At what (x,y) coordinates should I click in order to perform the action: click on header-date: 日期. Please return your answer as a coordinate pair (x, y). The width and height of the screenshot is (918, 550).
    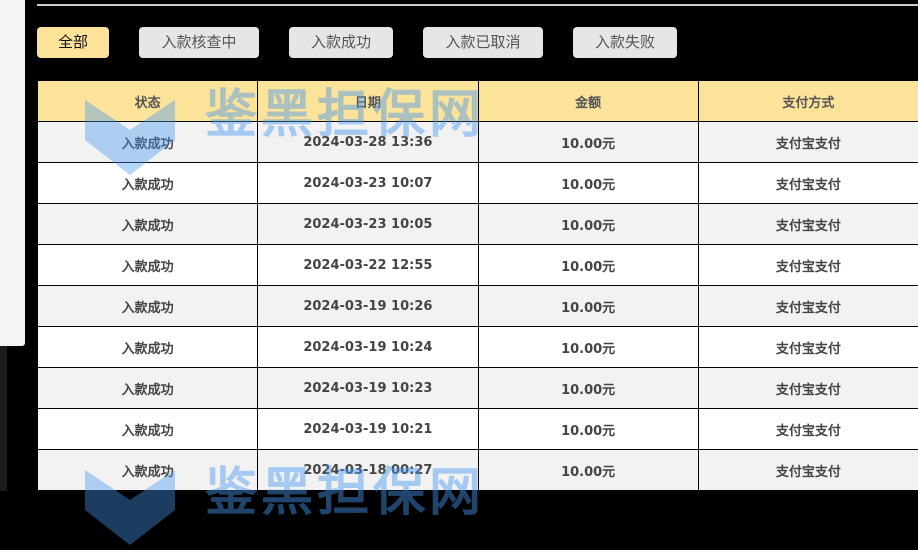
    Looking at the image, I should click on (368, 101).